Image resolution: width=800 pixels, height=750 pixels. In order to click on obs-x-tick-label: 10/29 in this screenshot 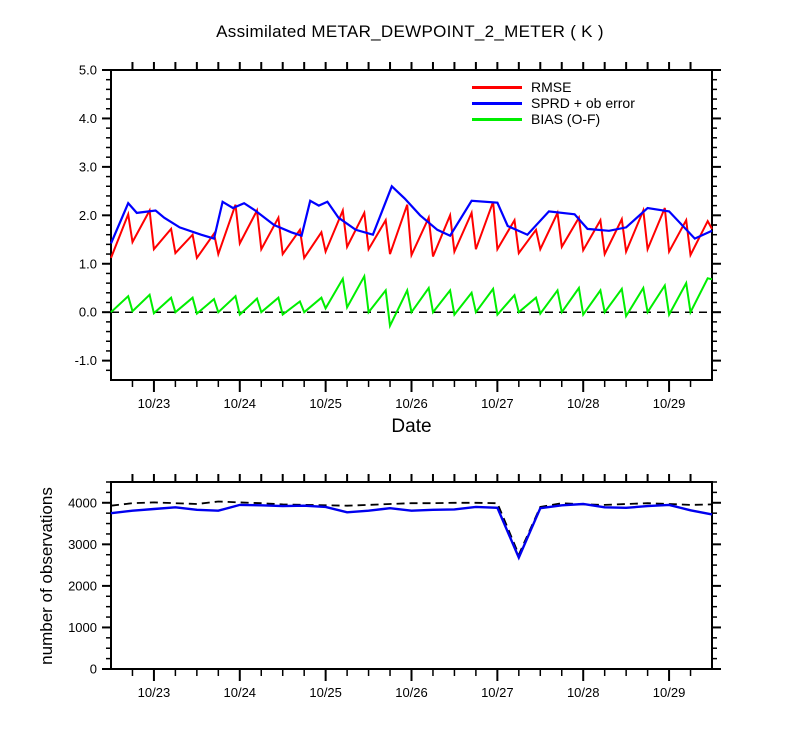, I will do `click(669, 692)`.